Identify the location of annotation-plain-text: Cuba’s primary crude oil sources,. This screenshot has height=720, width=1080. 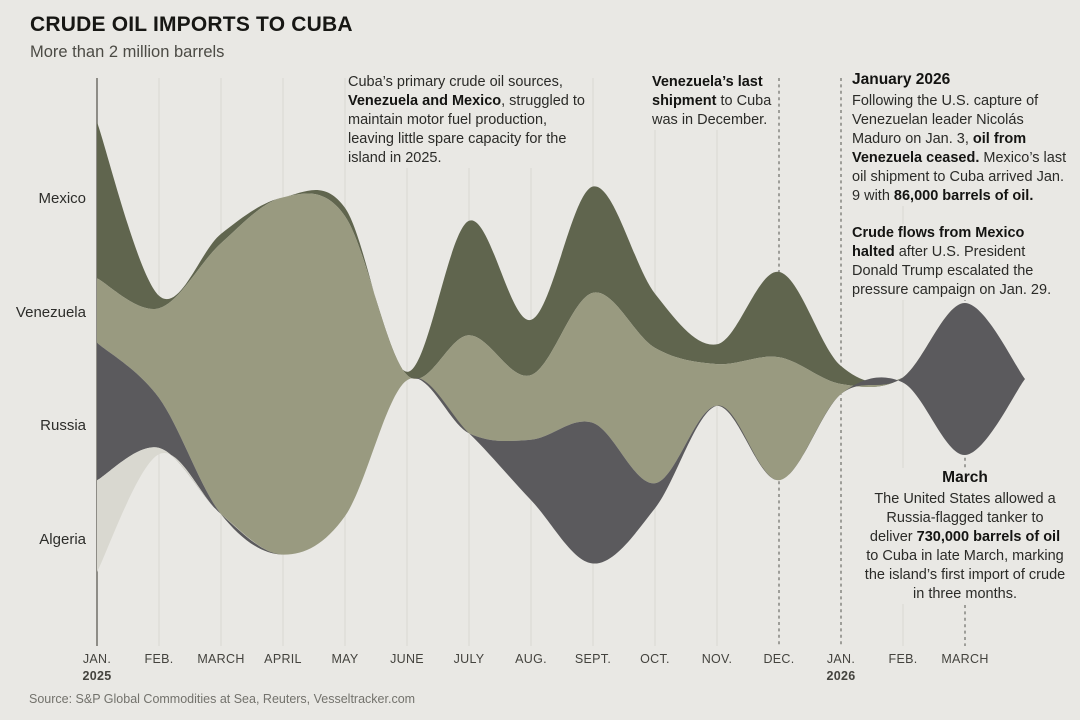
(455, 82).